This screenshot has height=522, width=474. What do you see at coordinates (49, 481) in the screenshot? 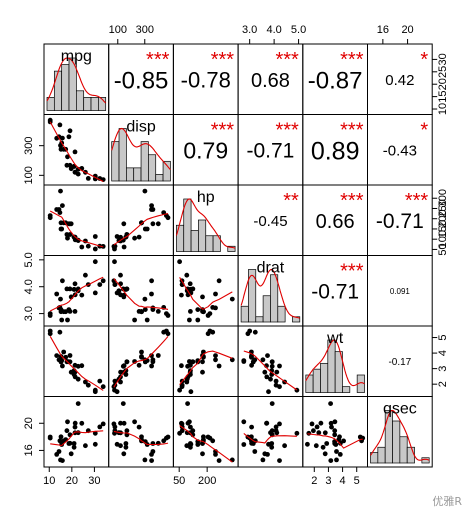
I see `tick-label-bottom-mpg: 10` at bounding box center [49, 481].